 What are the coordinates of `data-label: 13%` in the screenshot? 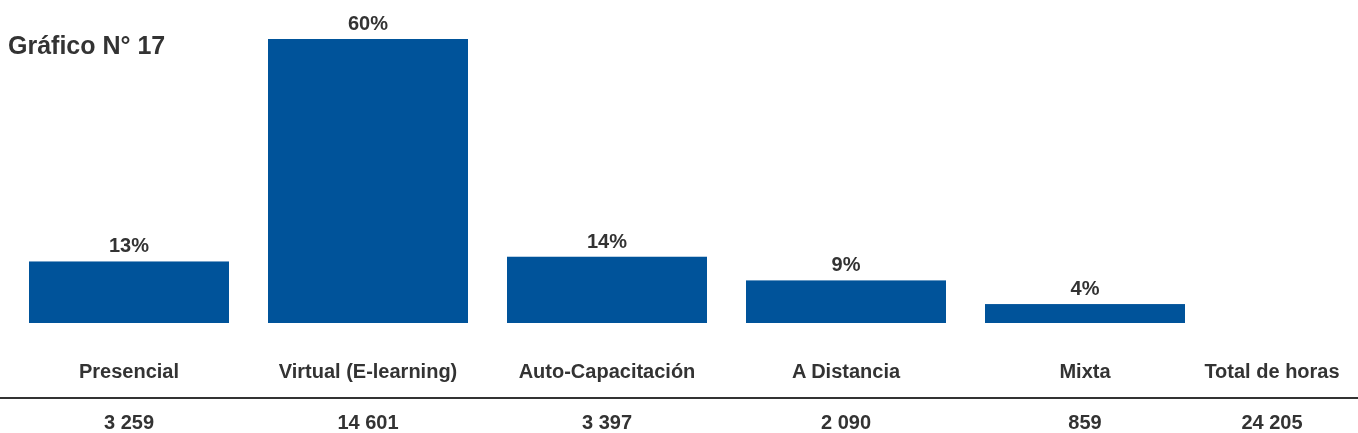 It's located at (129, 245).